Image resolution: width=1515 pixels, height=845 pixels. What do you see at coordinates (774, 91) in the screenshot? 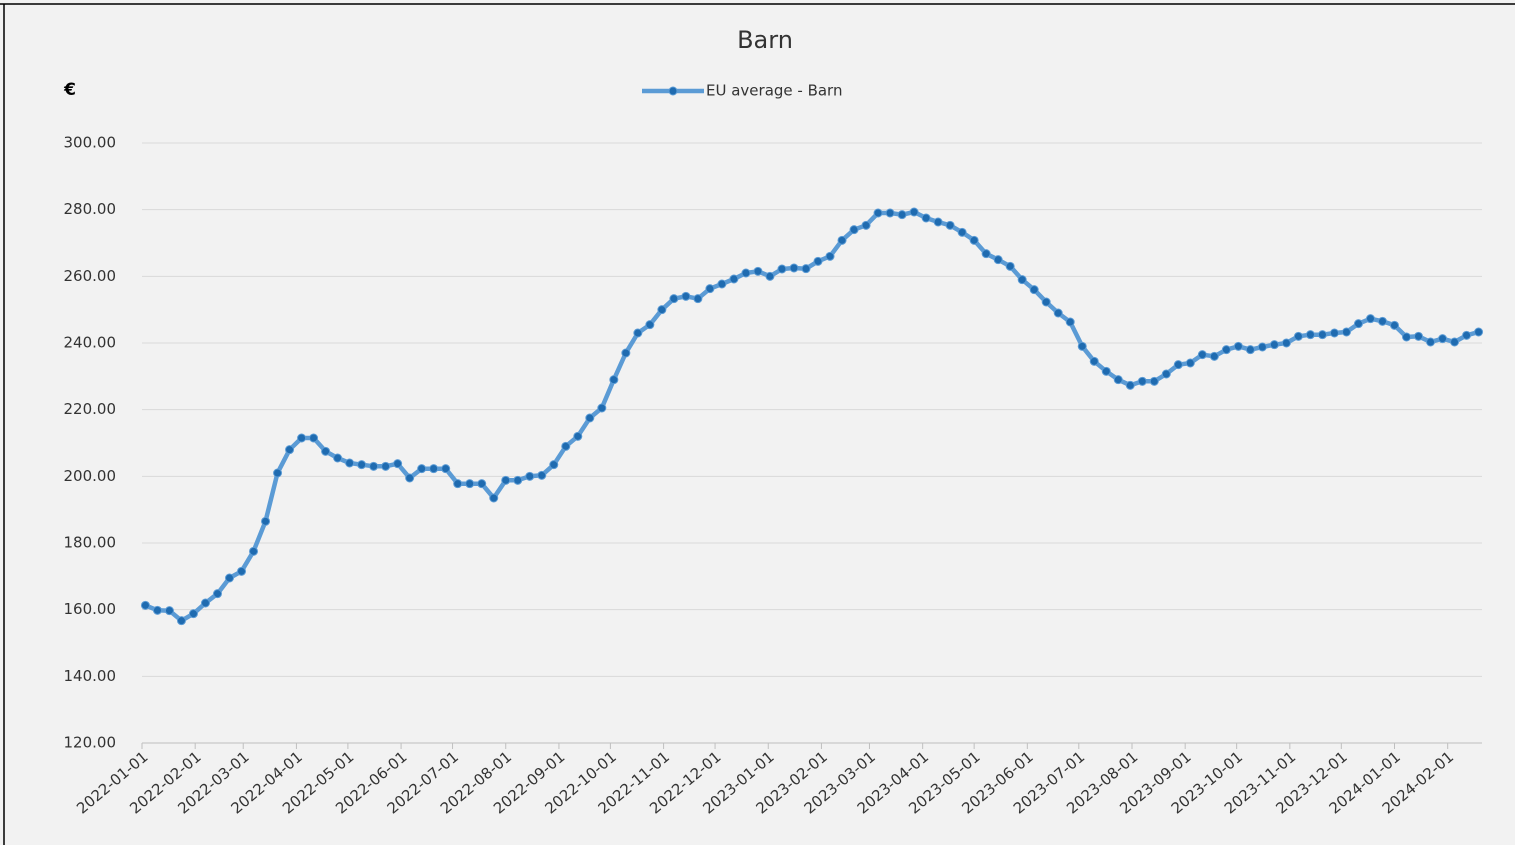
I see `legend-label: EU average - Barn` at bounding box center [774, 91].